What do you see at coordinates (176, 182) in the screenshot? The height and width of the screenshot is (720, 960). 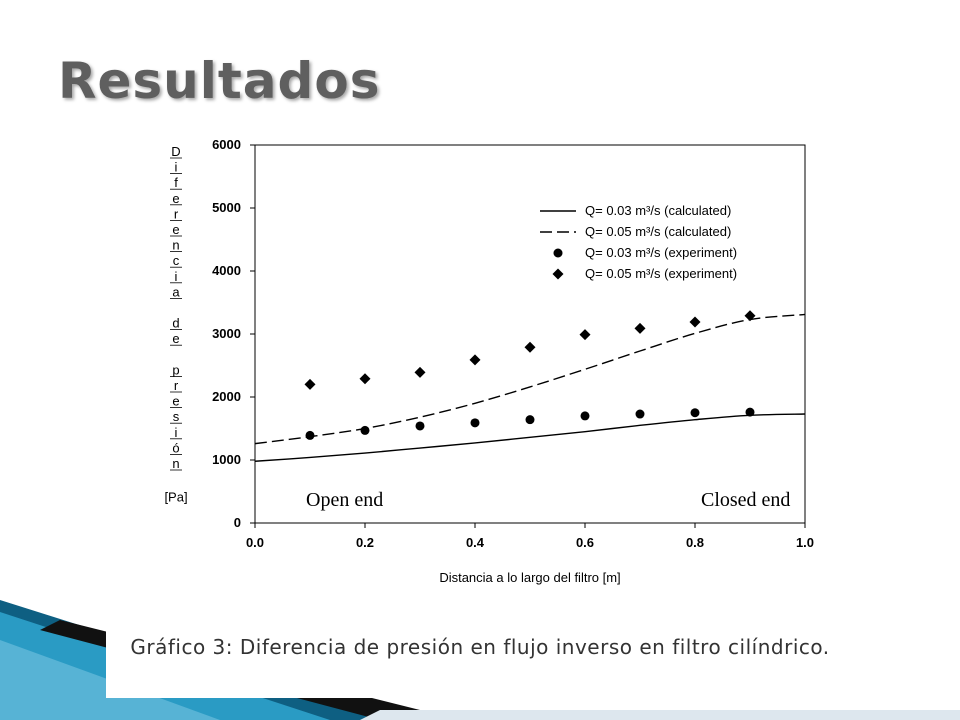 I see `y-axis-label-char: f` at bounding box center [176, 182].